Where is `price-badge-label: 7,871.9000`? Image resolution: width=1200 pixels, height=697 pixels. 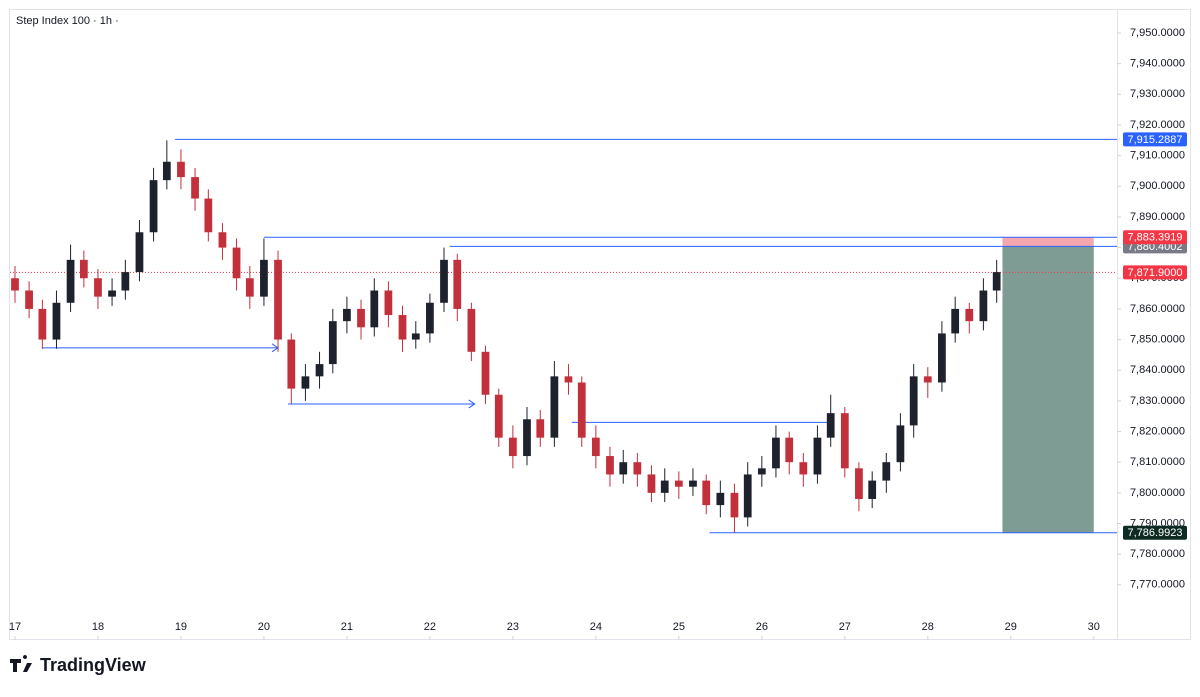 price-badge-label: 7,871.9000 is located at coordinates (1154, 273).